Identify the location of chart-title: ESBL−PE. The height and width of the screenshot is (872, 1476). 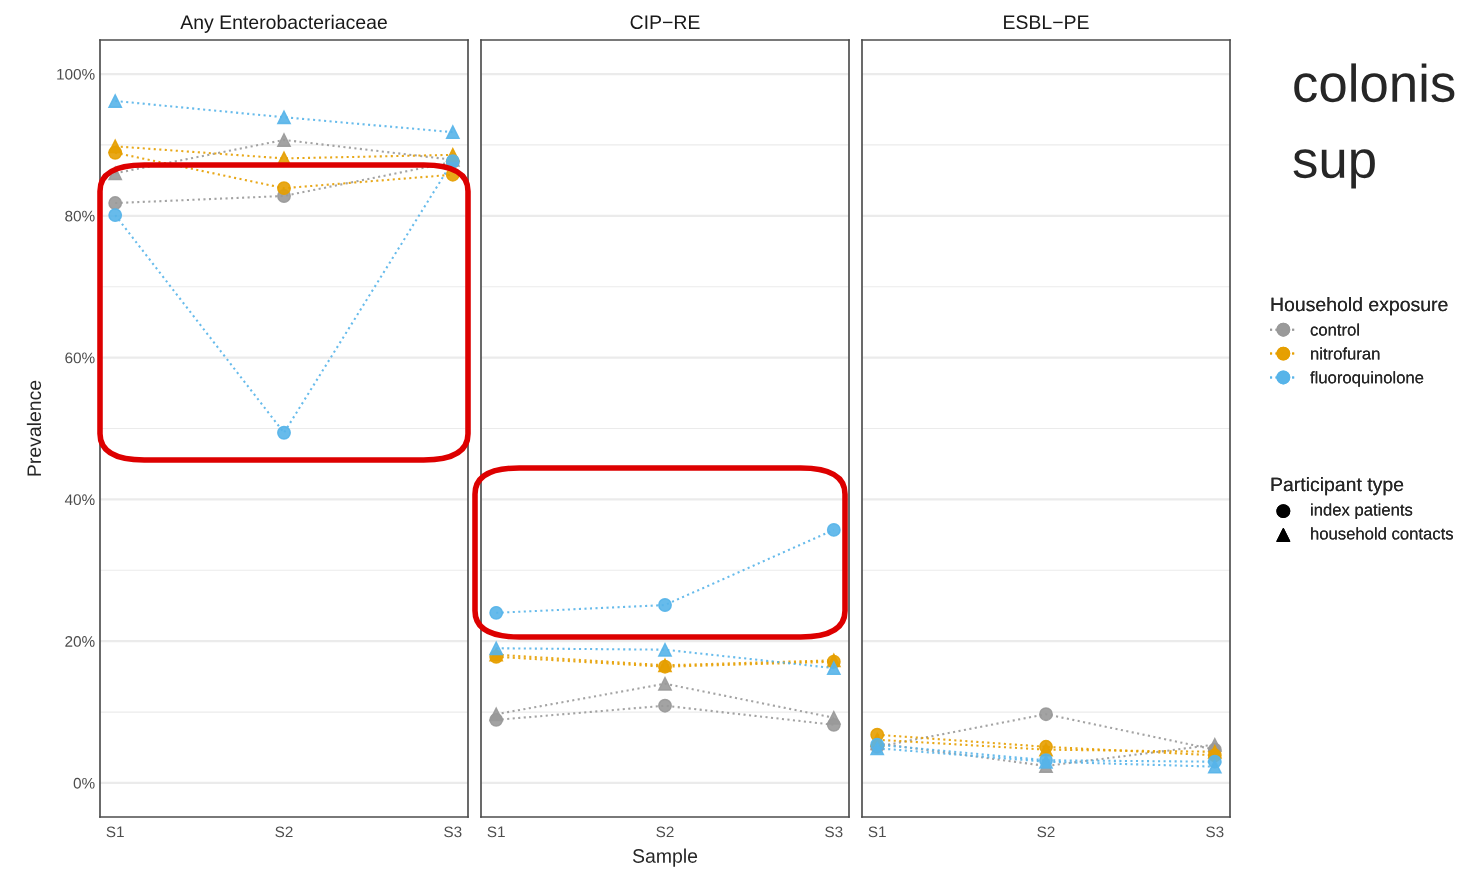
(1046, 22).